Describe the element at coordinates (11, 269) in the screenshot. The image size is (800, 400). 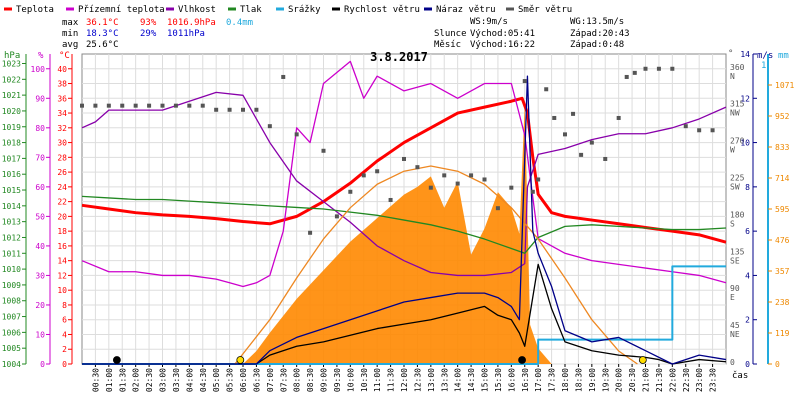
I see `pressure-tick-label: 1010` at that location.